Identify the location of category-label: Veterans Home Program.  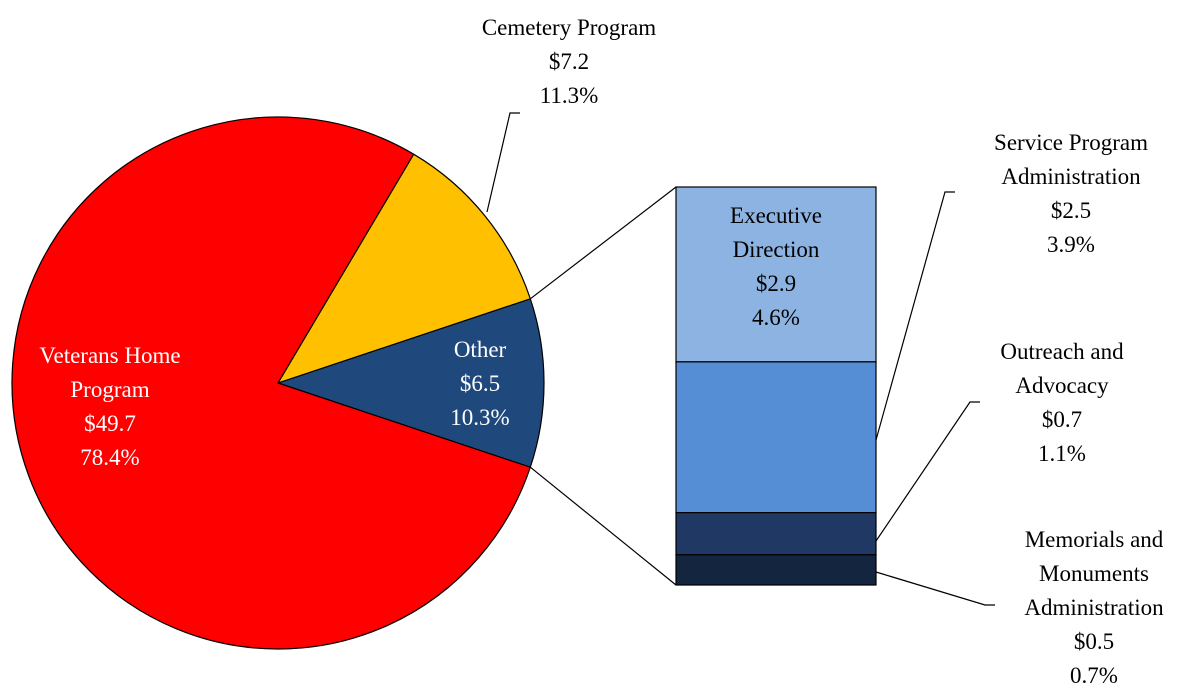
(110, 372).